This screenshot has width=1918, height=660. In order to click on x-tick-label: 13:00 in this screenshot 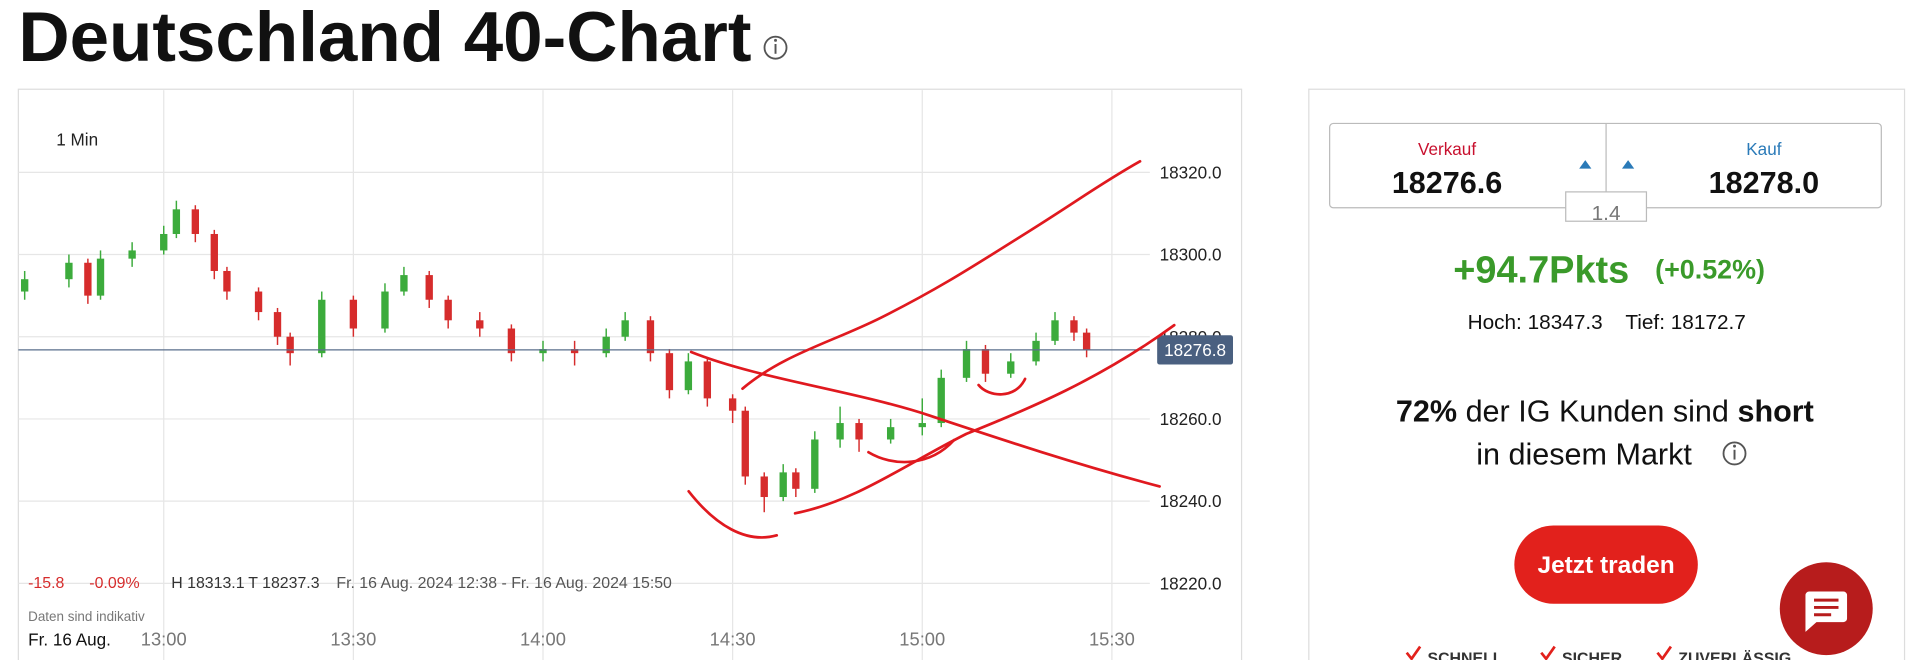, I will do `click(164, 638)`.